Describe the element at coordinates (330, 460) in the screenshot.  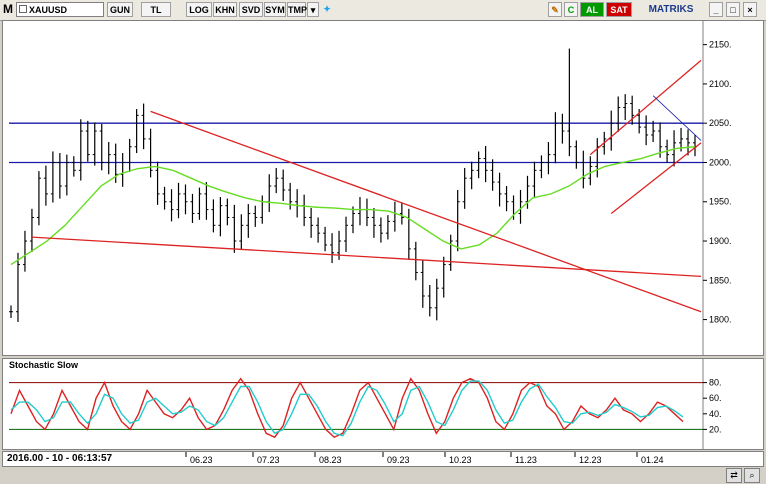
I see `x-tick-label: 08.23` at that location.